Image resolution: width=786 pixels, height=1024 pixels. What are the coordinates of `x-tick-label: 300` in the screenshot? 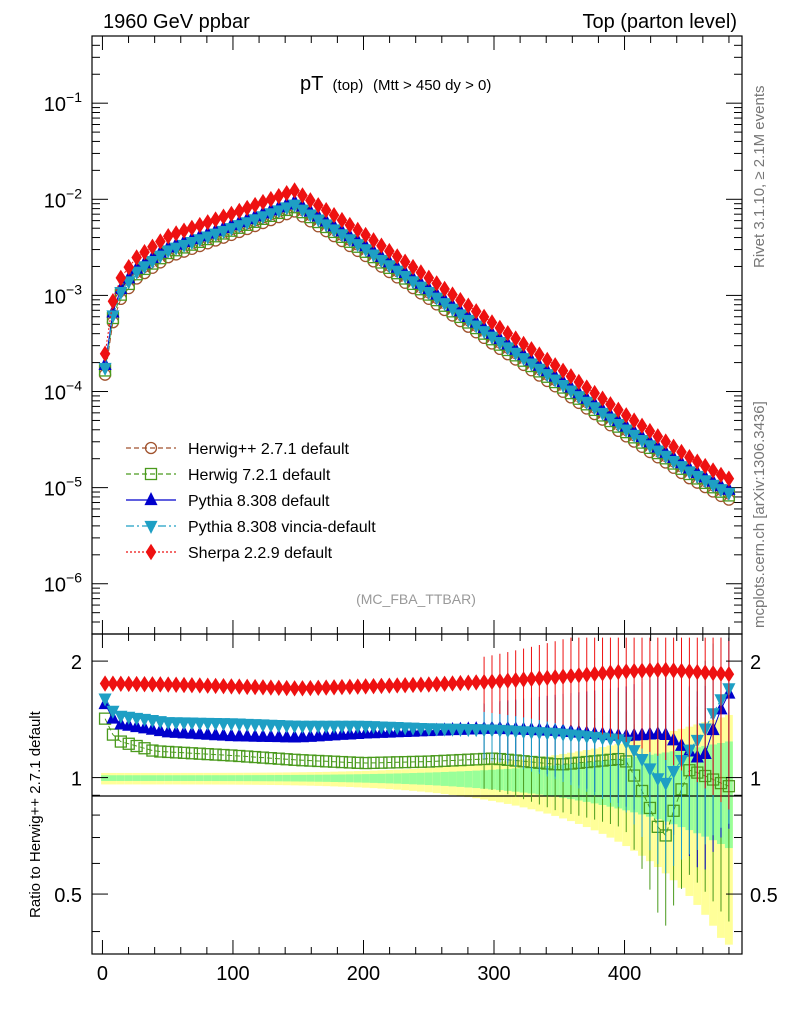 It's located at (493, 974).